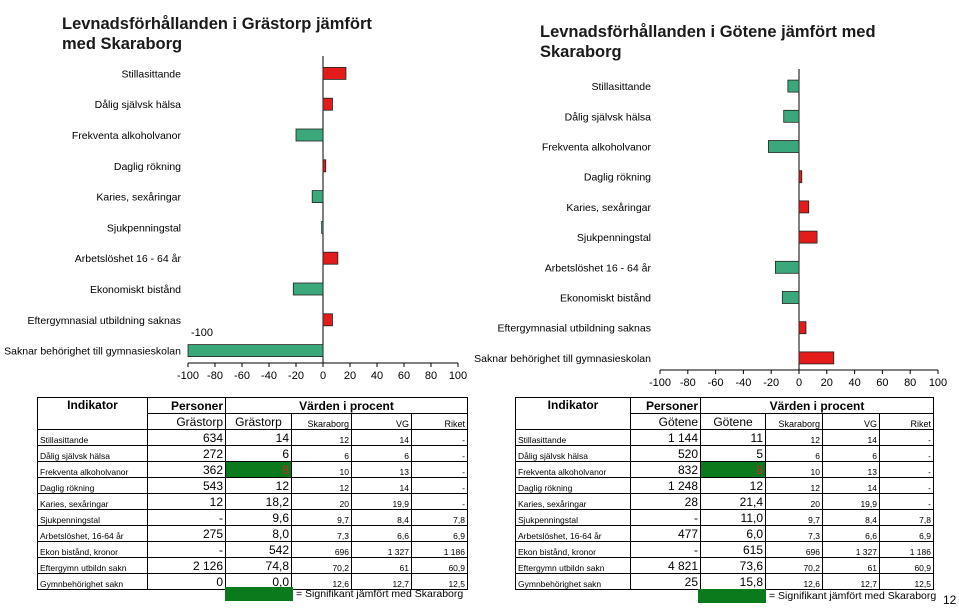  Describe the element at coordinates (186, 437) in the screenshot. I see `table-cell: 634` at that location.